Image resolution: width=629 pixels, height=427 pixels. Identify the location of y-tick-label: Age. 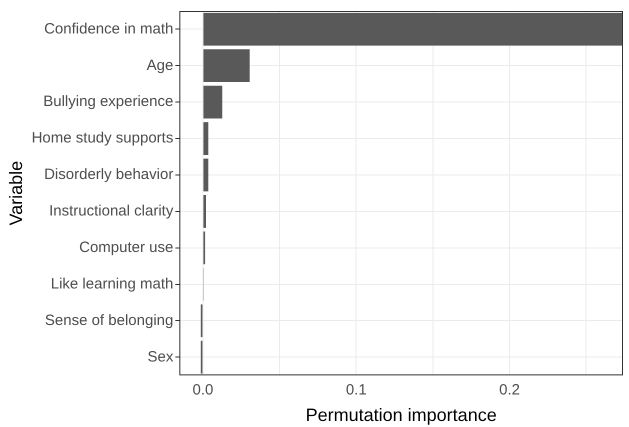
(160, 65).